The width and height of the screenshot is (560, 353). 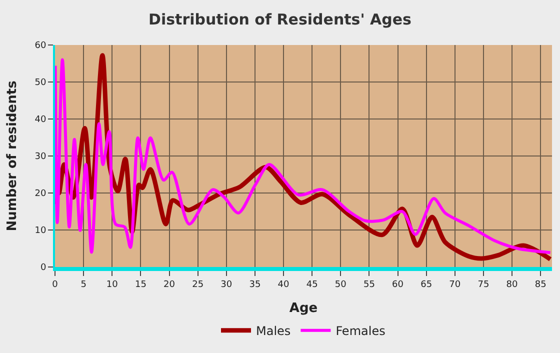 What do you see at coordinates (40, 194) in the screenshot?
I see `y-tick-label: 20` at bounding box center [40, 194].